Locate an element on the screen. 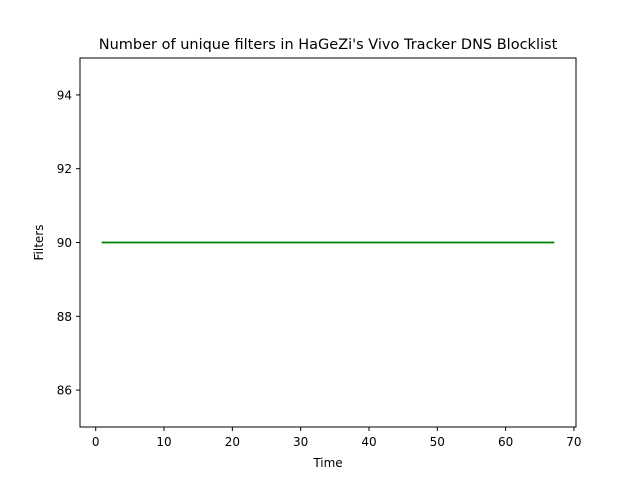  x-tick-label: 20 is located at coordinates (232, 442).